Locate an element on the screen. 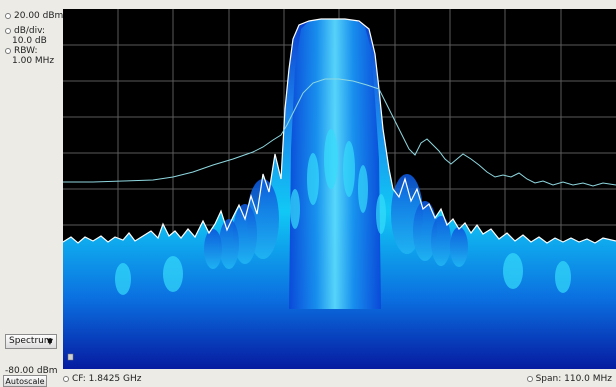 The image size is (616, 387). ref-level-value: 20.00 dBm is located at coordinates (39, 16).